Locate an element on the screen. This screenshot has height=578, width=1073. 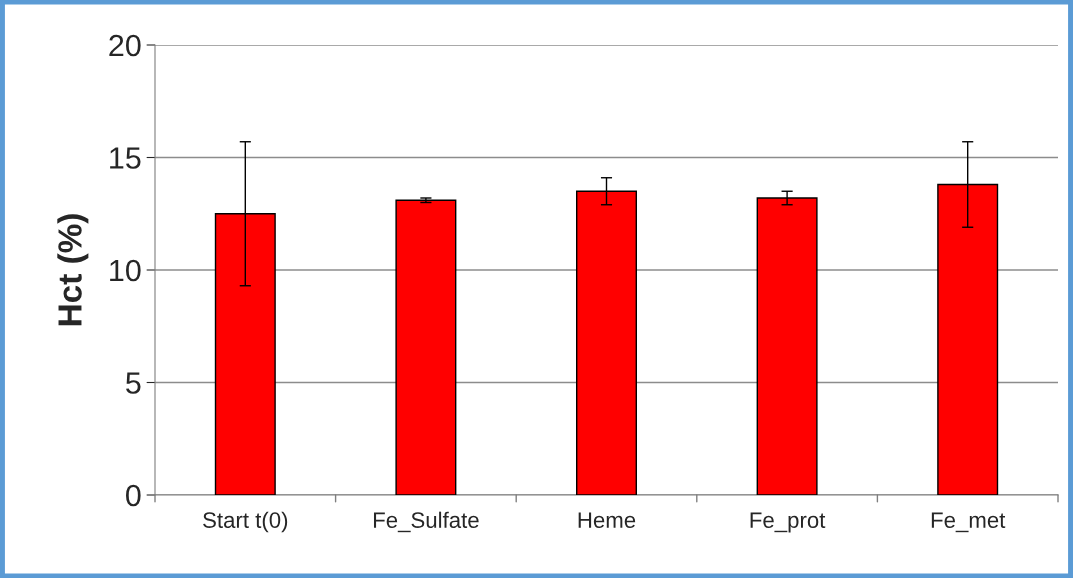
y-tick-label: 15 is located at coordinates (125, 158).